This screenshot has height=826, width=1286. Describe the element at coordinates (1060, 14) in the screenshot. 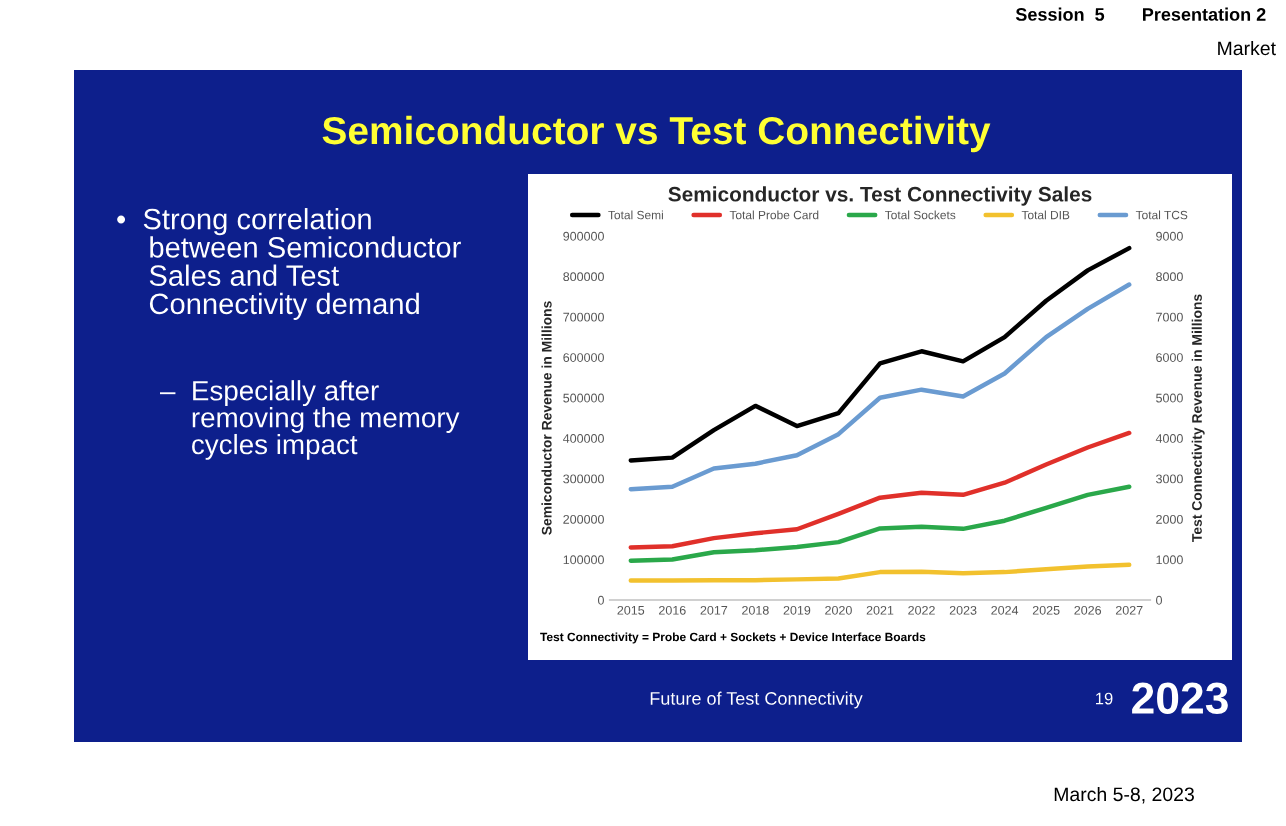

I see `text: Session 5` at that location.